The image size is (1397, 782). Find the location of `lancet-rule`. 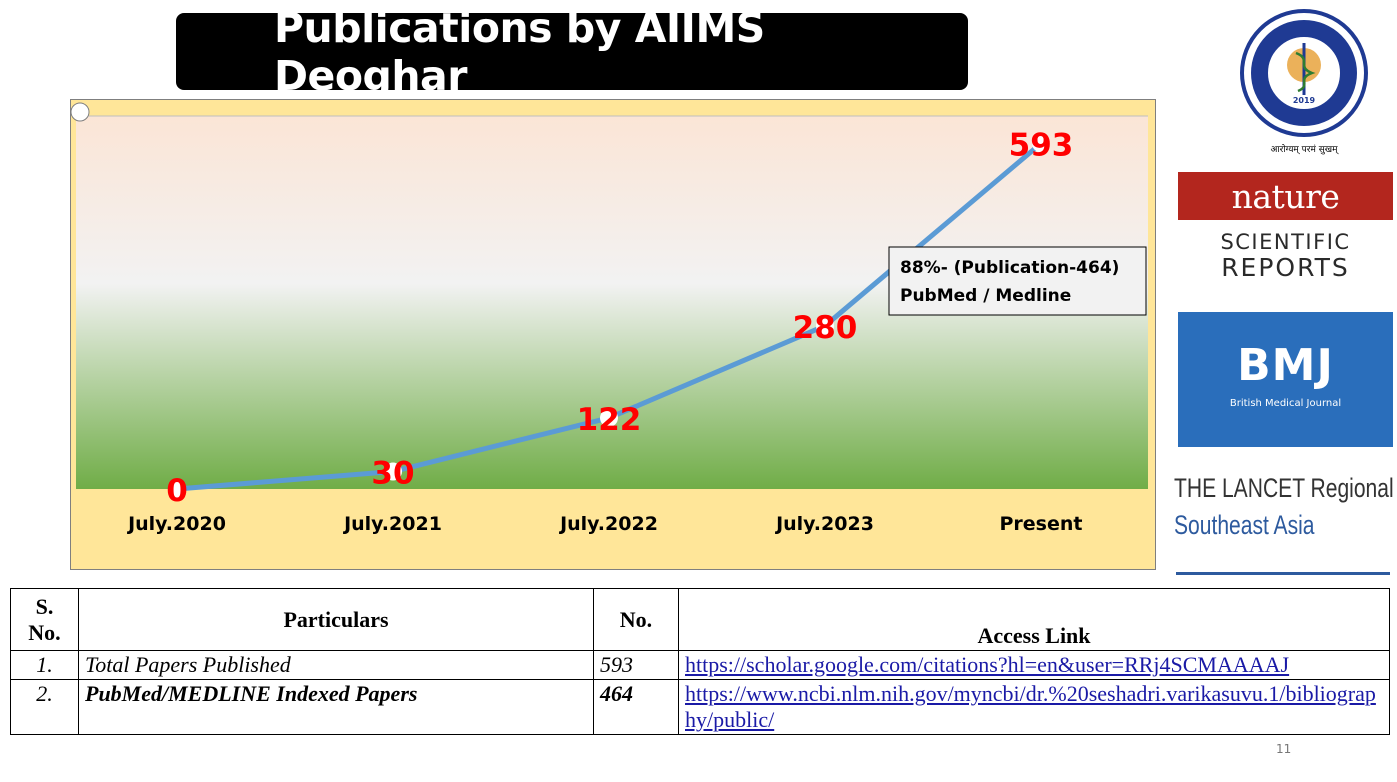

lancet-rule is located at coordinates (1283, 573).